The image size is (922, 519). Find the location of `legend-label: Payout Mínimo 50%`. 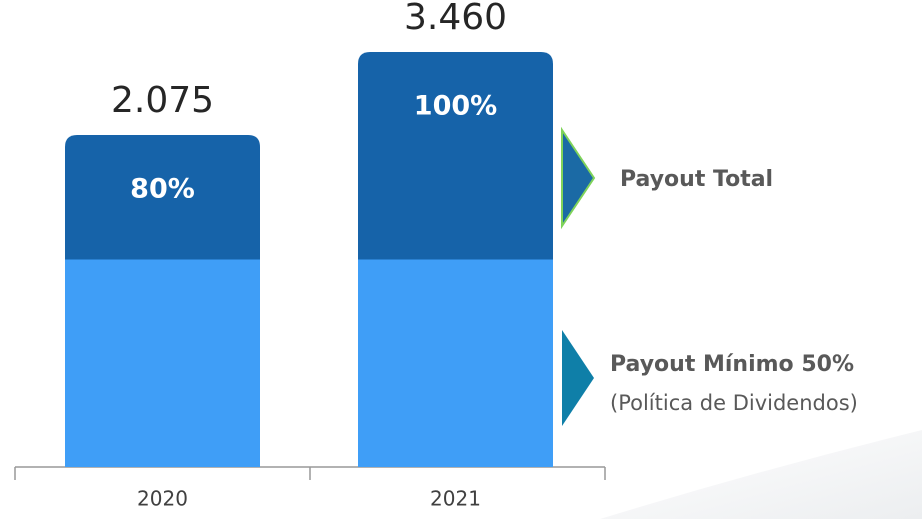

legend-label: Payout Mínimo 50% is located at coordinates (732, 364).